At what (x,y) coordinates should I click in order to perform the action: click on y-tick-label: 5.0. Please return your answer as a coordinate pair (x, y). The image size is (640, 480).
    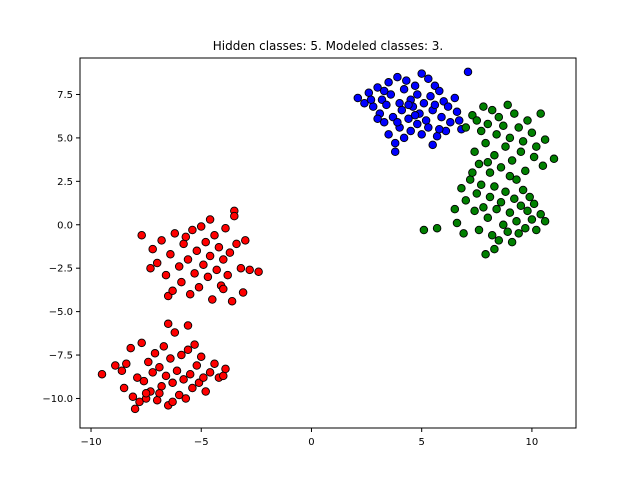
    Looking at the image, I should click on (65, 138).